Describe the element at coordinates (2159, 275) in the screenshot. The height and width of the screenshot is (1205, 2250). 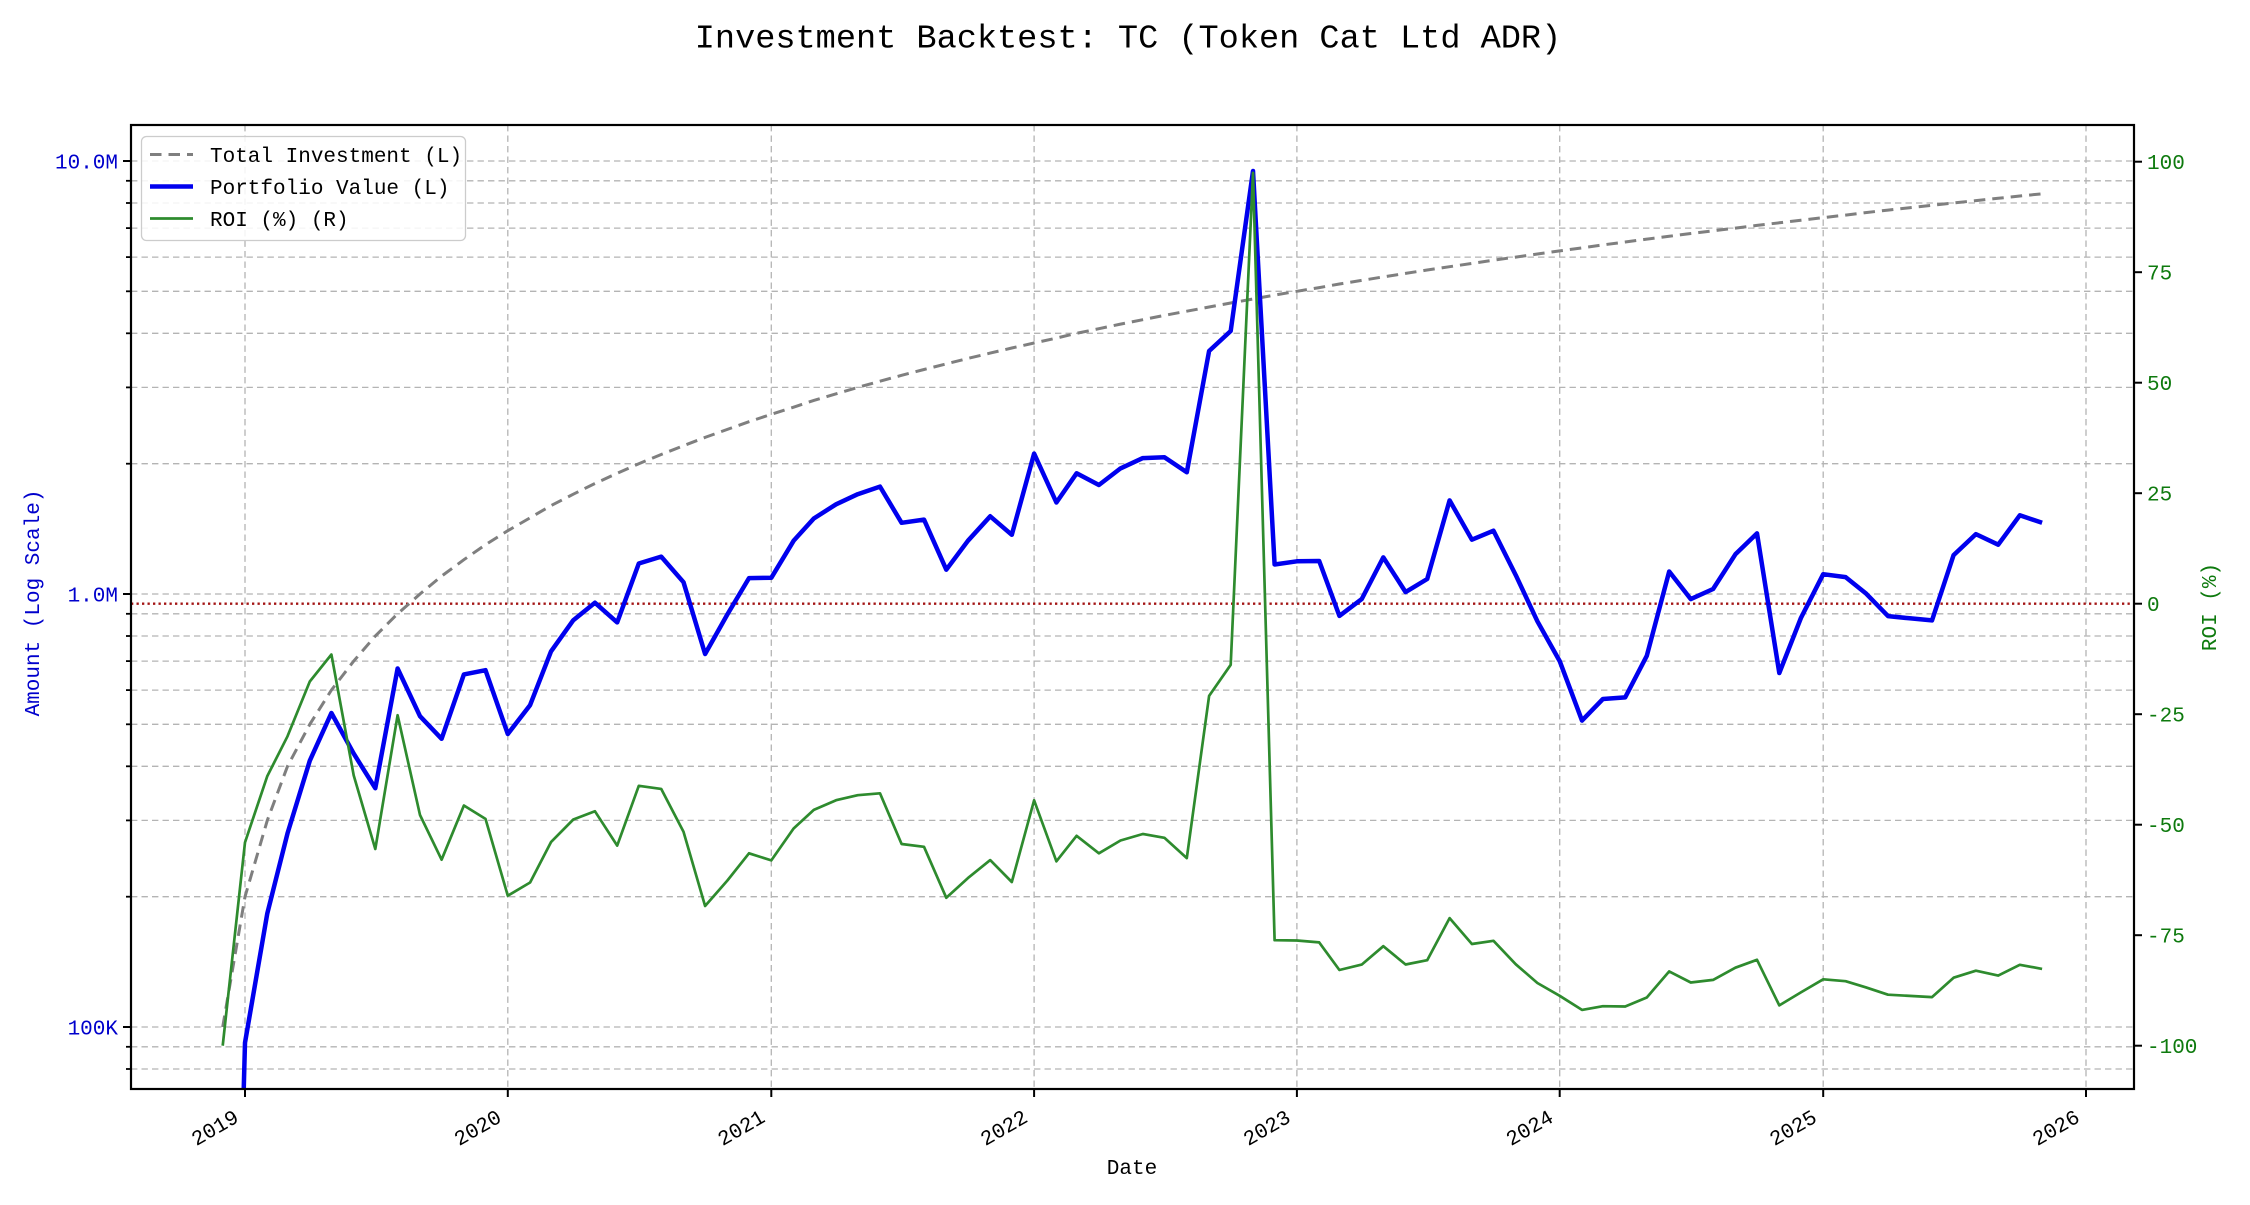
I see `svg-text: 75` at that location.